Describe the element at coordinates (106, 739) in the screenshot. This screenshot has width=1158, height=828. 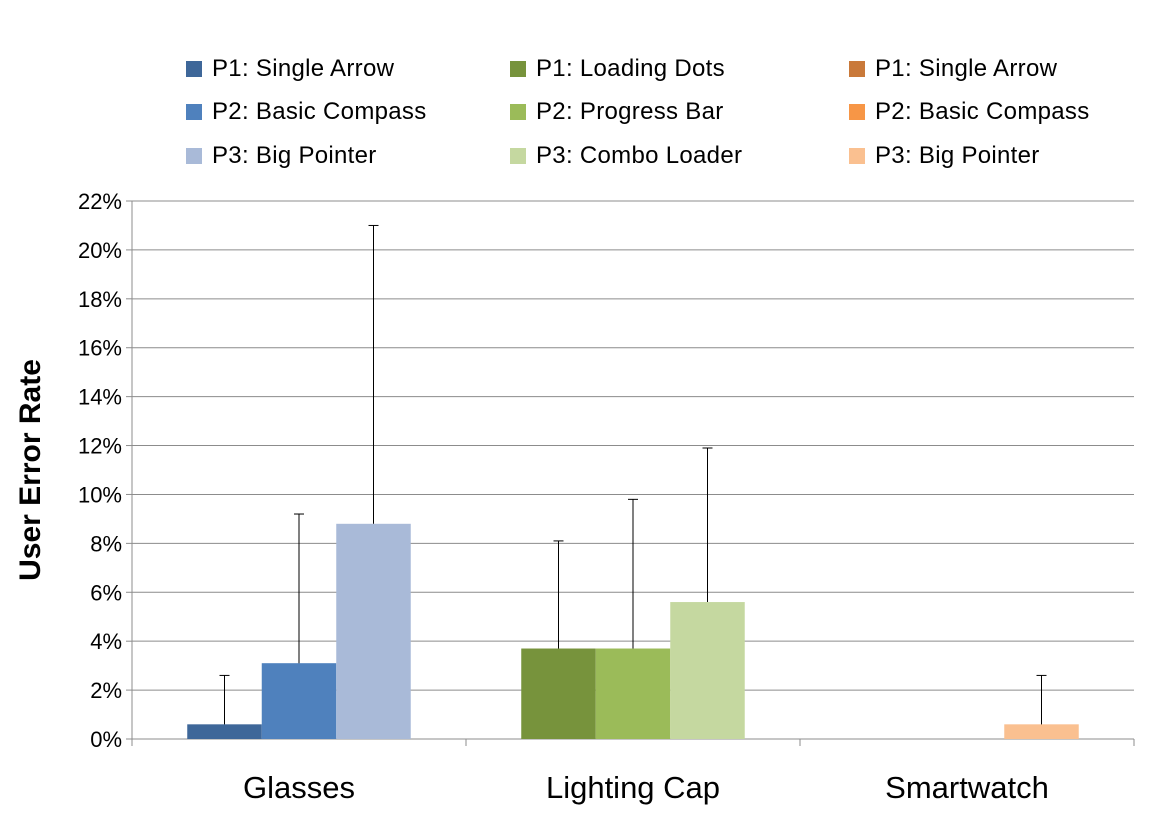
I see `y-tick-label: 0%` at that location.